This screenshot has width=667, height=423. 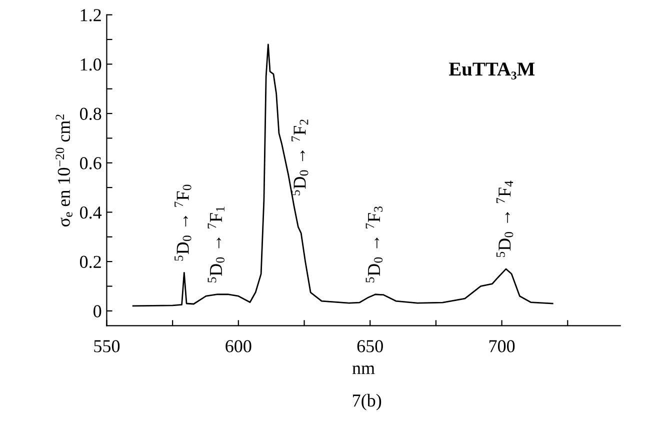 What do you see at coordinates (91, 114) in the screenshot?
I see `y-tick-label: 0.8` at bounding box center [91, 114].